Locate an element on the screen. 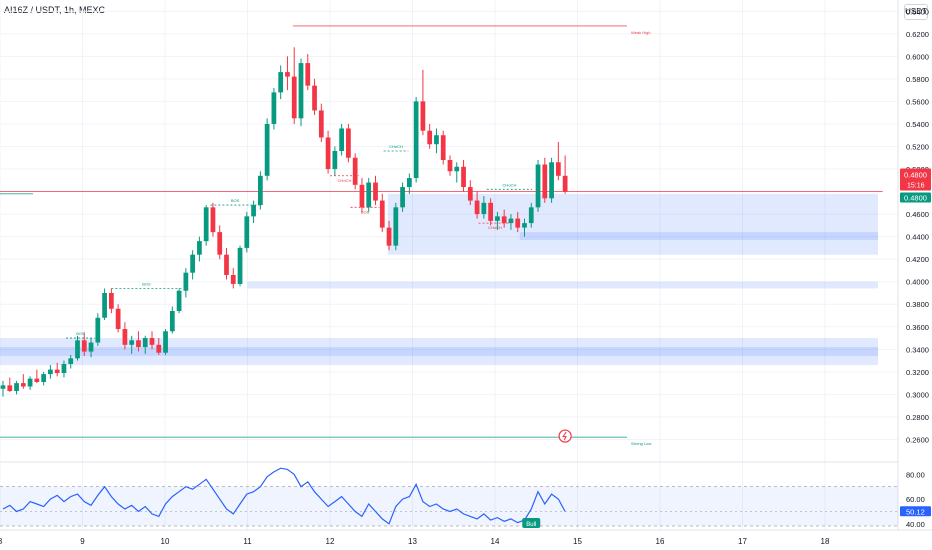  price-tick-label: 0.4200 is located at coordinates (917, 259).